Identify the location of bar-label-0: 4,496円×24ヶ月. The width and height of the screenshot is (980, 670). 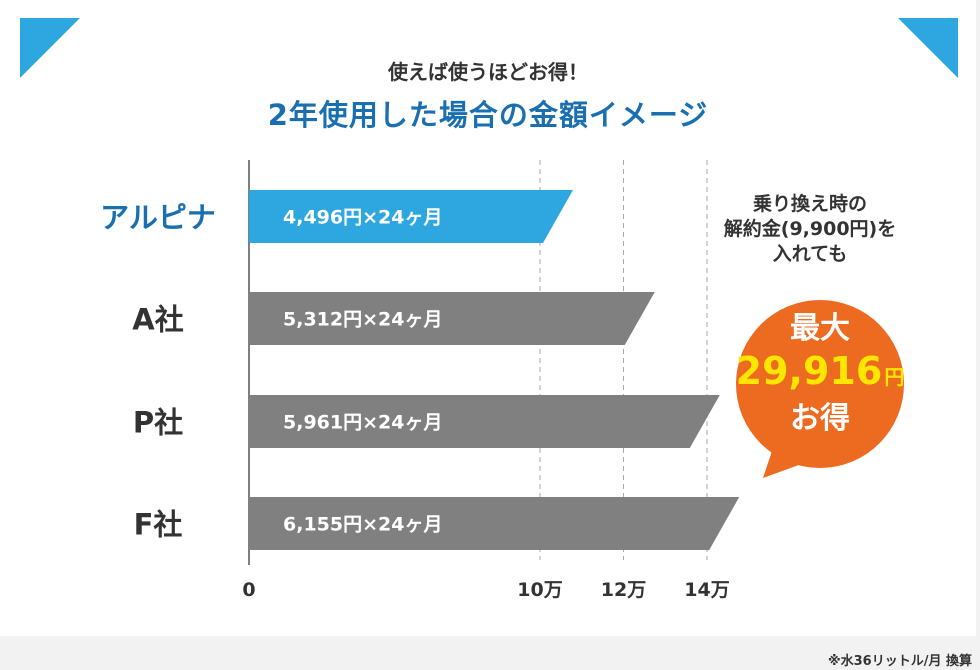
(362, 218).